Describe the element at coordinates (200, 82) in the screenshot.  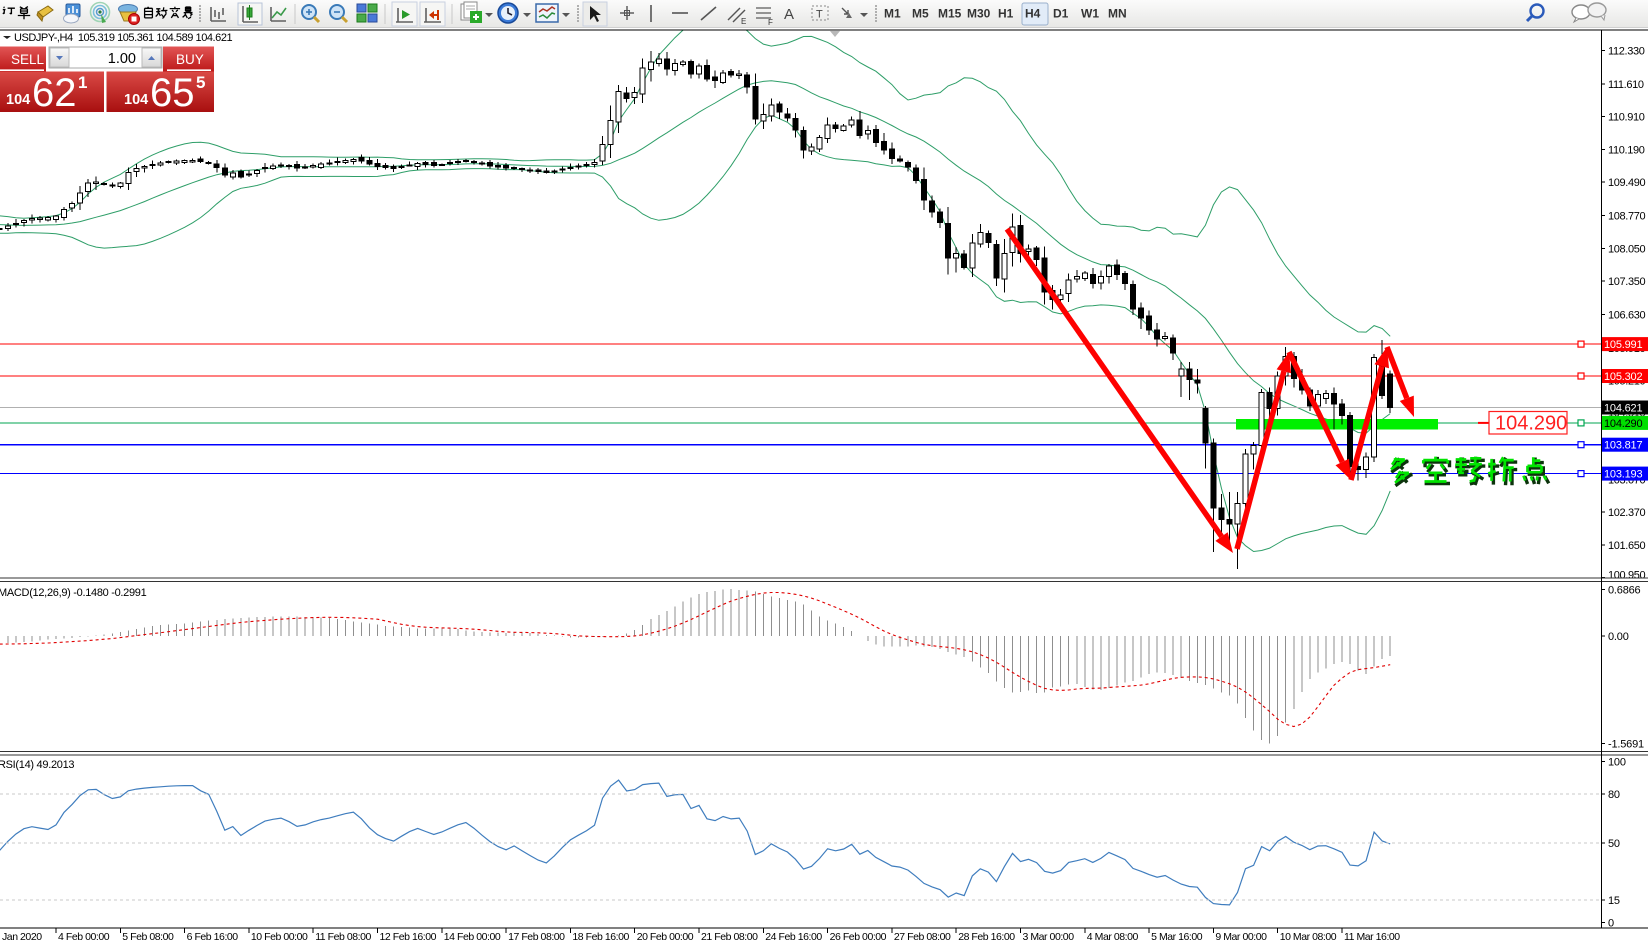
I see `svg-text: 5` at that location.